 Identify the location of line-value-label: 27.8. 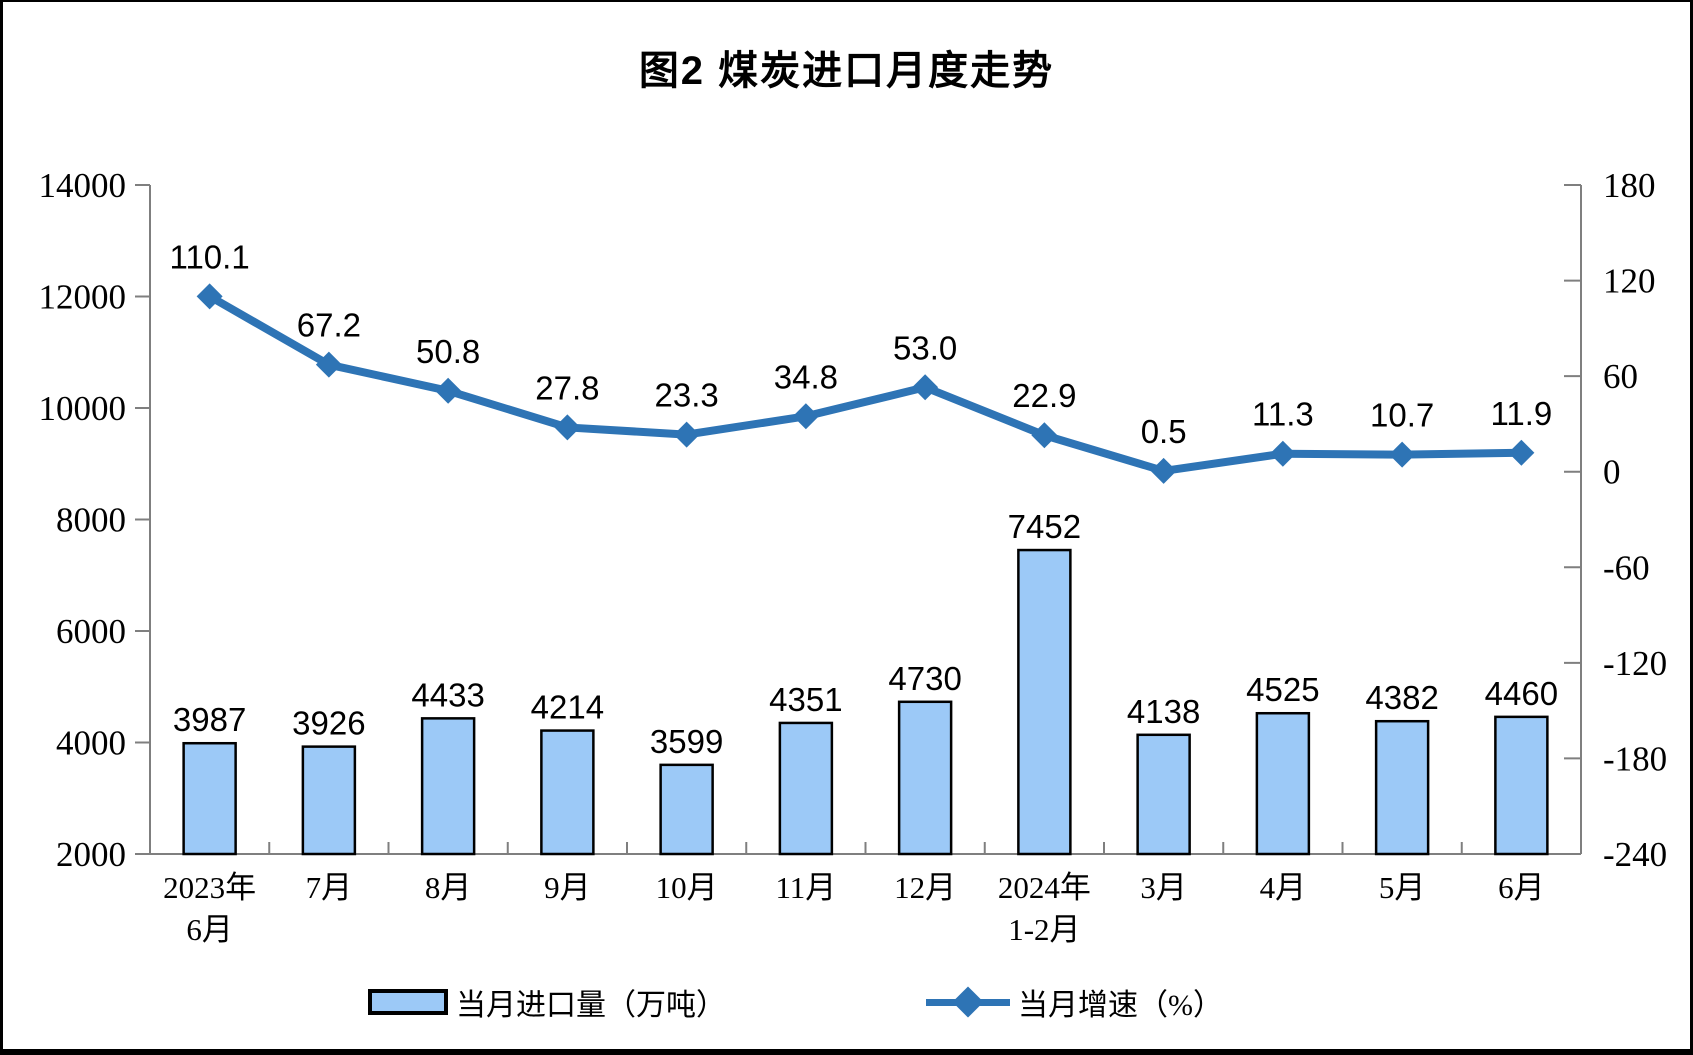
(567, 387).